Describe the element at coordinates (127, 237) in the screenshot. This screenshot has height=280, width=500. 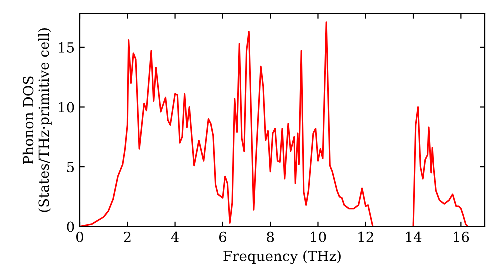
I see `x-tick-label: 2` at that location.